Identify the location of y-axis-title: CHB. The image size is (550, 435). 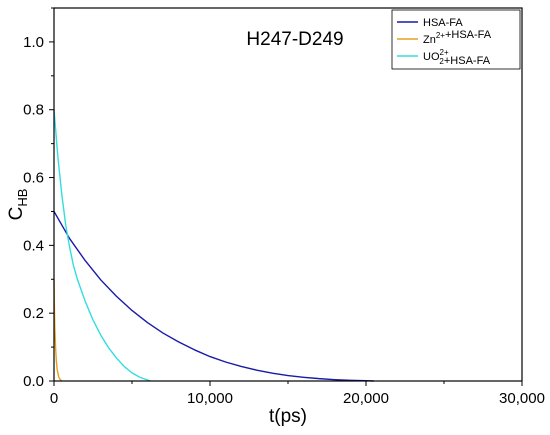
(18, 205).